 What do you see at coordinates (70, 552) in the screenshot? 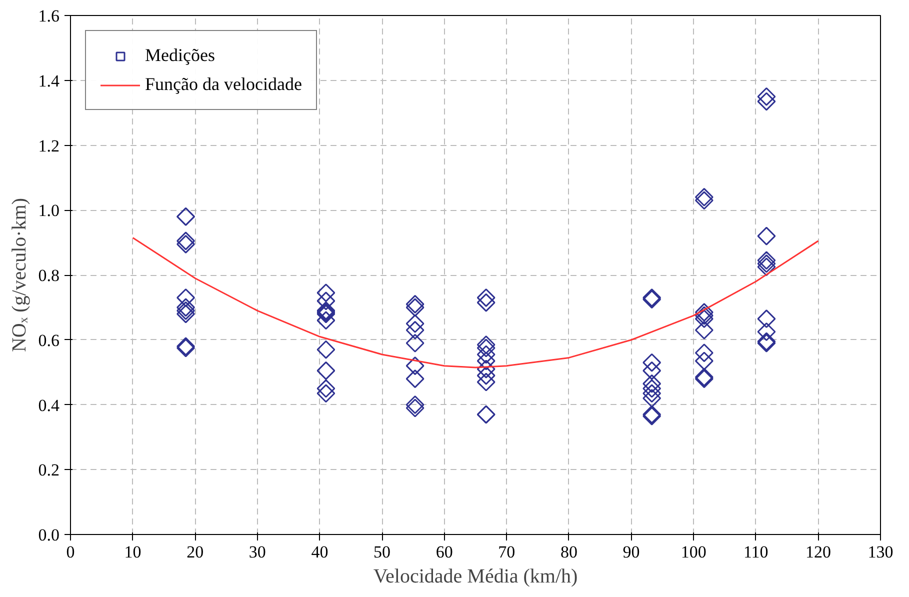
I see `x-tick-label: 0` at bounding box center [70, 552].